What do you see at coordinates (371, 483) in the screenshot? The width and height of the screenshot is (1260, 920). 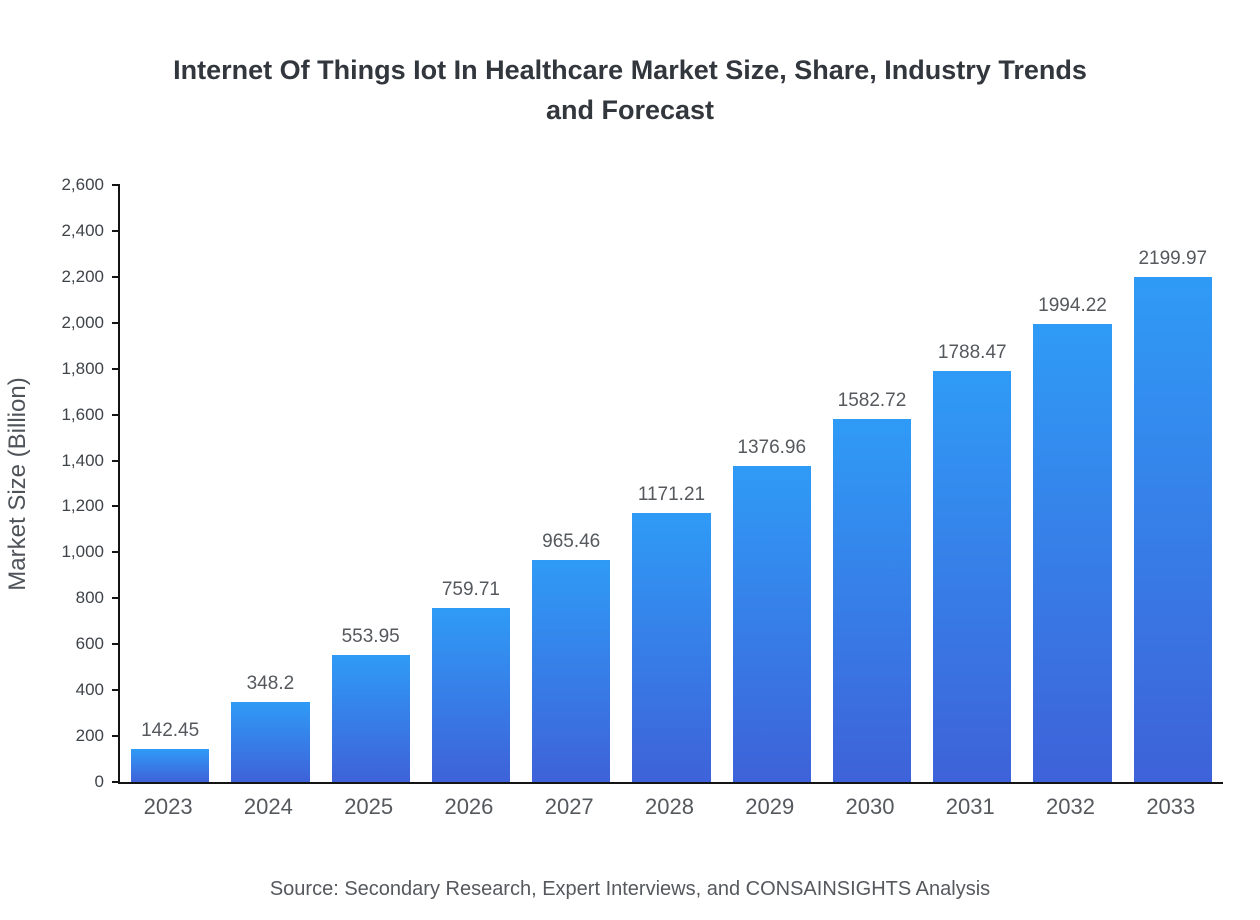 I see `bar-slot: 553.95` at bounding box center [371, 483].